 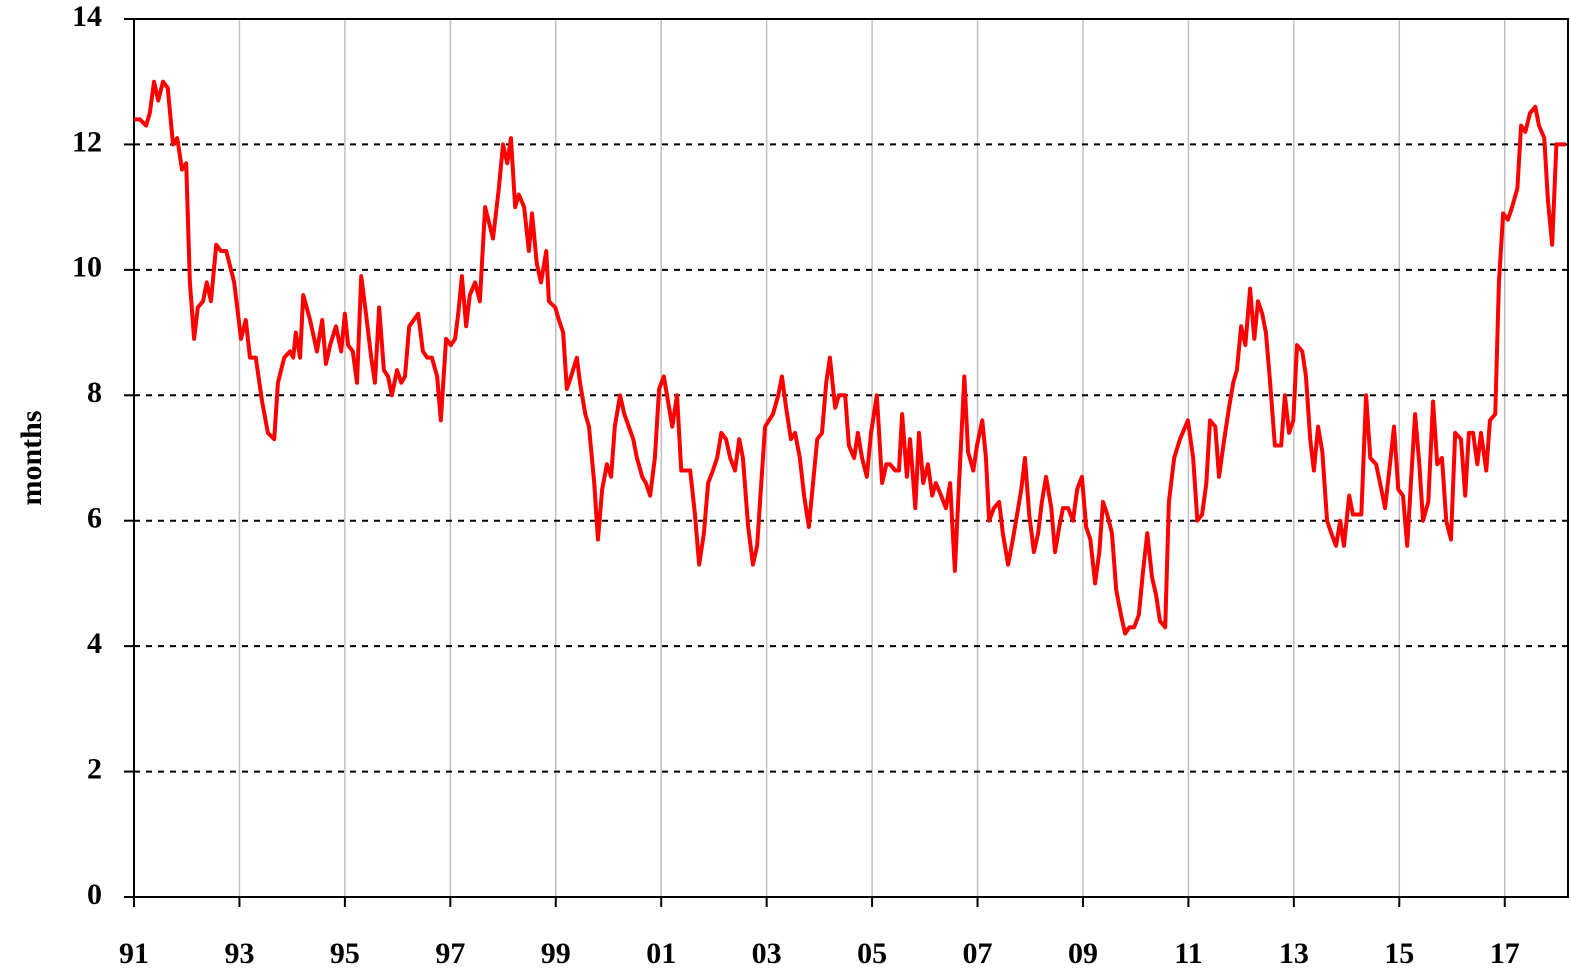 I want to click on x-tick-label: 09, so click(x=1083, y=953).